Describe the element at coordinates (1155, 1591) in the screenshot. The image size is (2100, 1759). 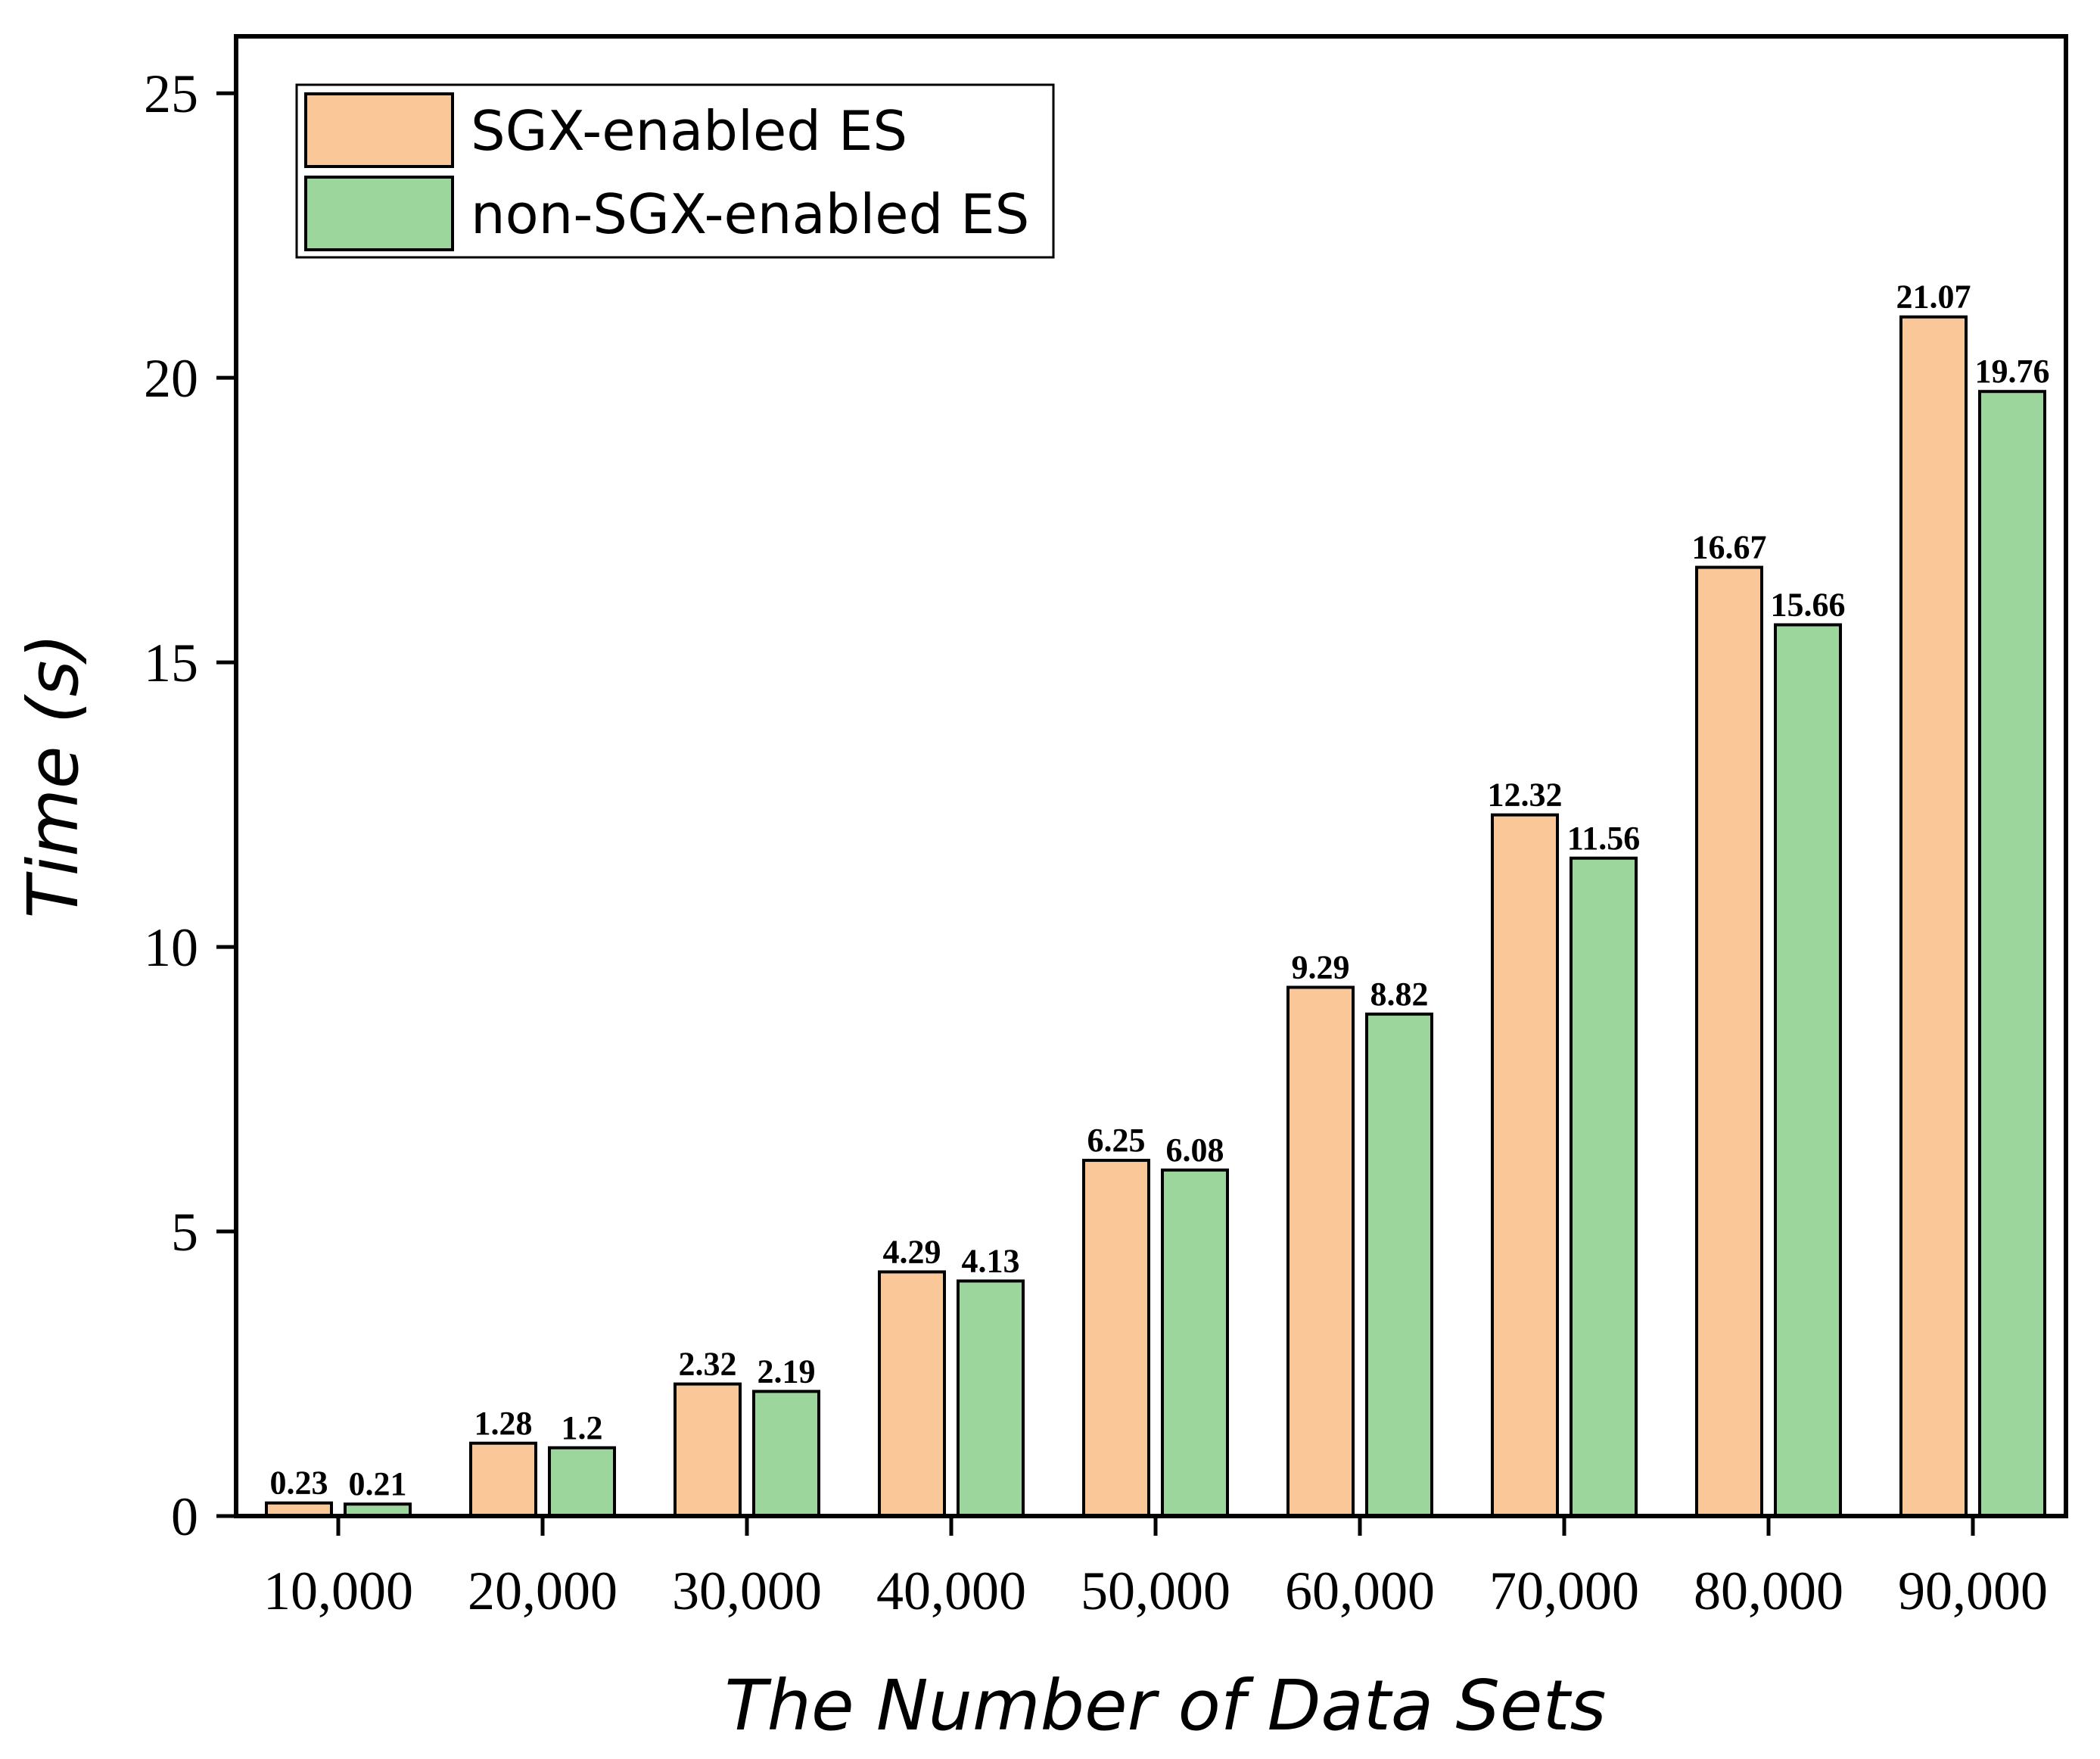
I see `x-tick-label: 50,000` at that location.